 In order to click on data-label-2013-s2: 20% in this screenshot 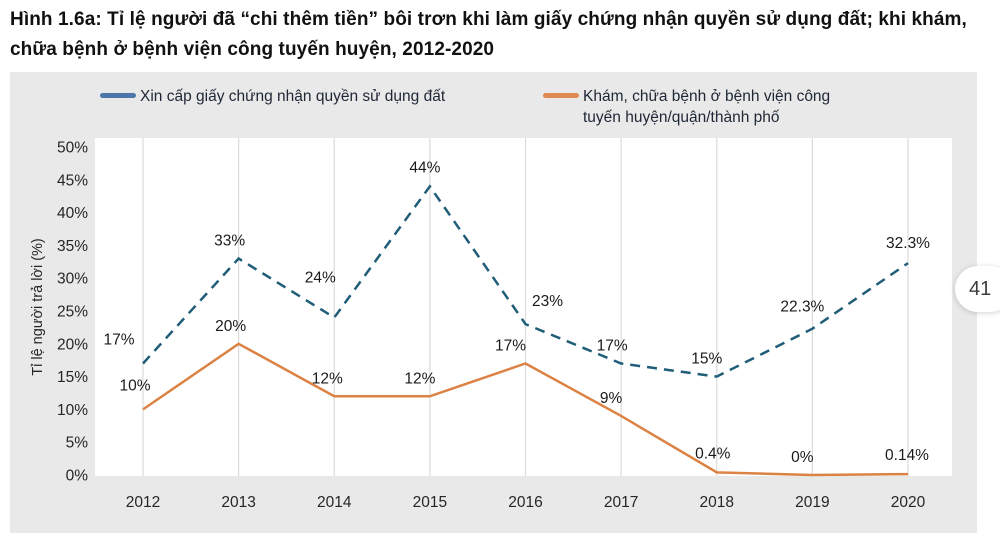, I will do `click(230, 326)`.